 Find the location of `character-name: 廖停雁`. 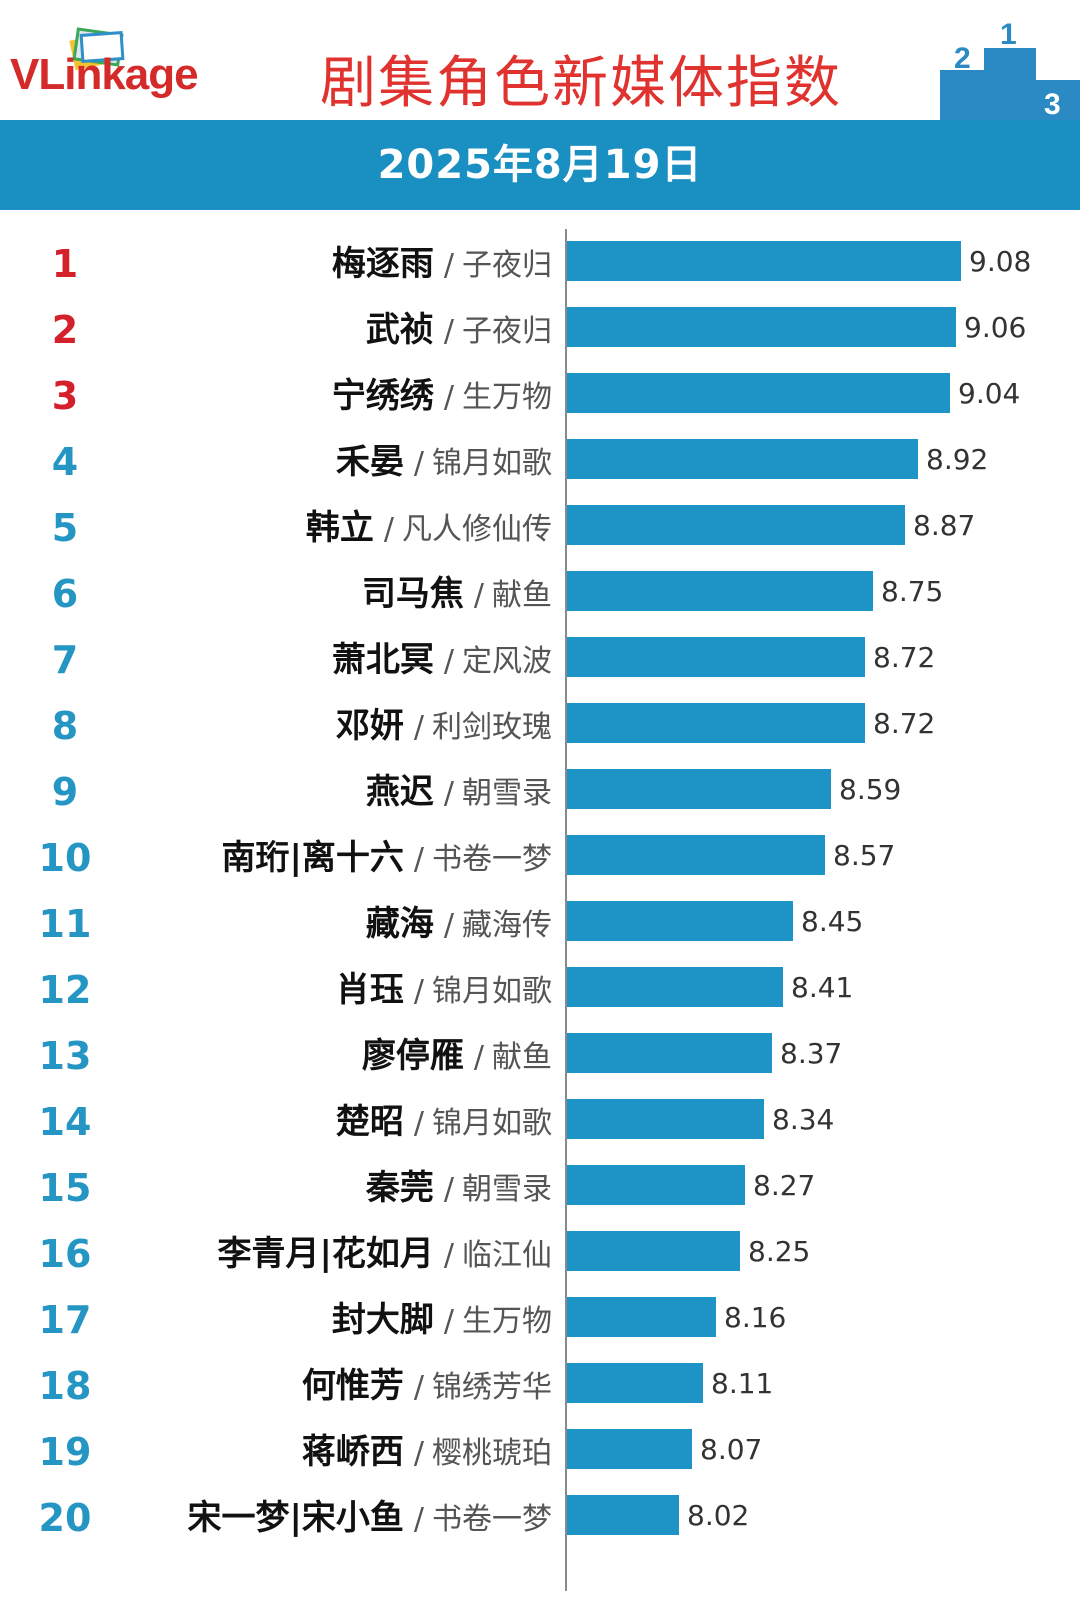

character-name: 廖停雁 is located at coordinates (412, 1056).